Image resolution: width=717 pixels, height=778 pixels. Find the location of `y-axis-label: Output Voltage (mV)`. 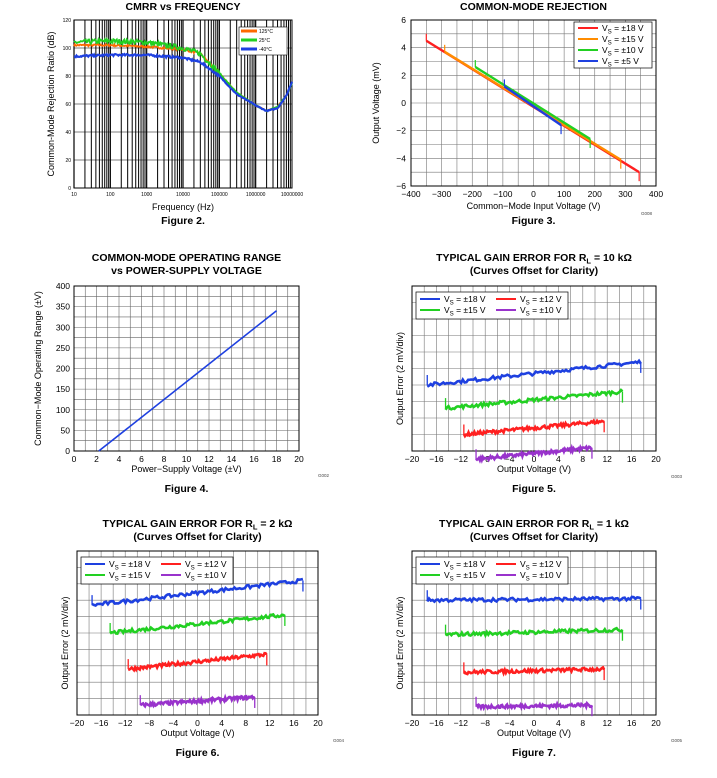

y-axis-label: Output Voltage (mV) is located at coordinates (376, 103).